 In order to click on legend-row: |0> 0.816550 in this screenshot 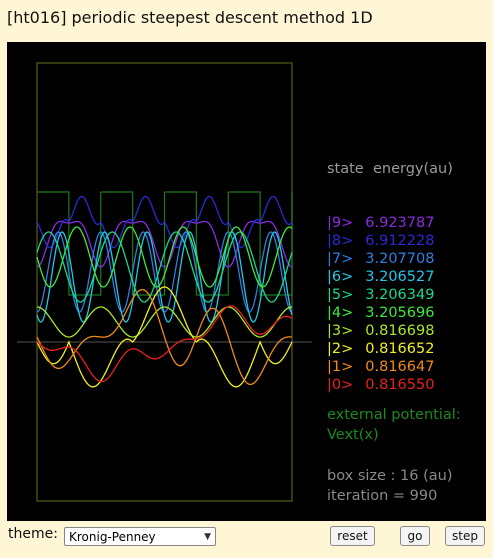, I will do `click(390, 385)`.